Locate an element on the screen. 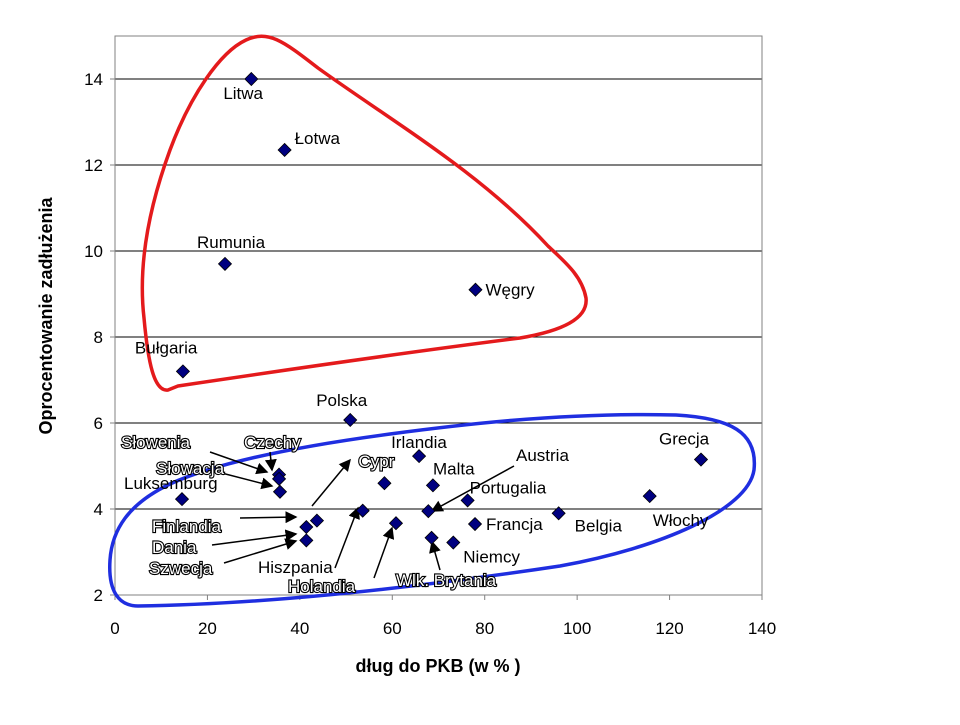 This screenshot has height=725, width=960. x-tick-label: 0 is located at coordinates (114, 628).